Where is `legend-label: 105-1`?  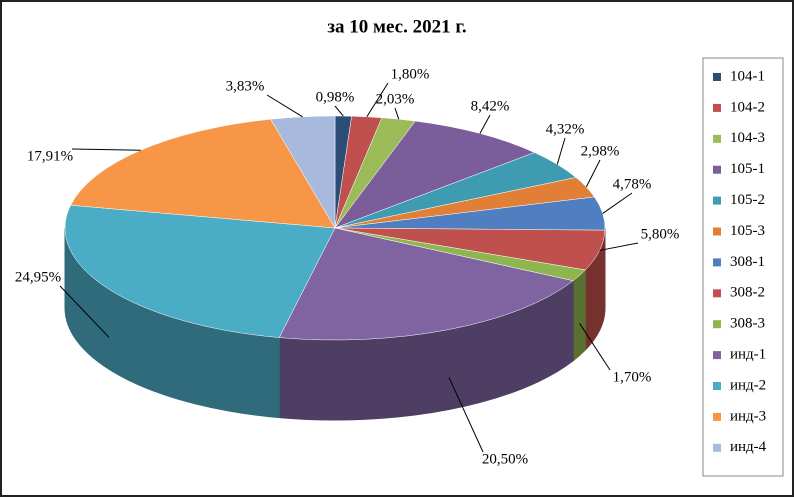 legend-label: 105-1 is located at coordinates (747, 169).